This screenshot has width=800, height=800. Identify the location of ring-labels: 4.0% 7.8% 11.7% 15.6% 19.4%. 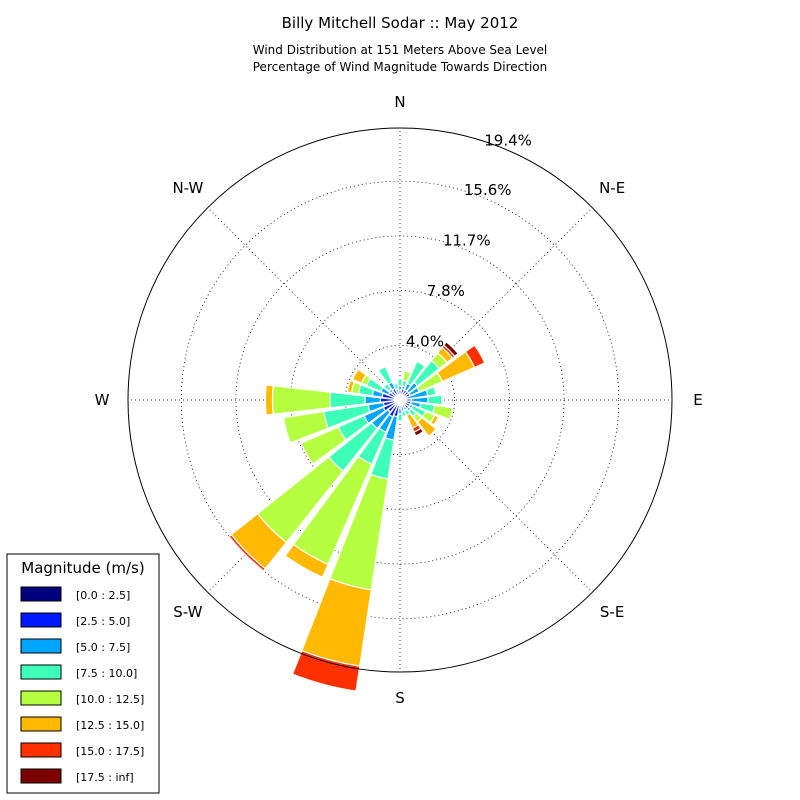
(469, 241).